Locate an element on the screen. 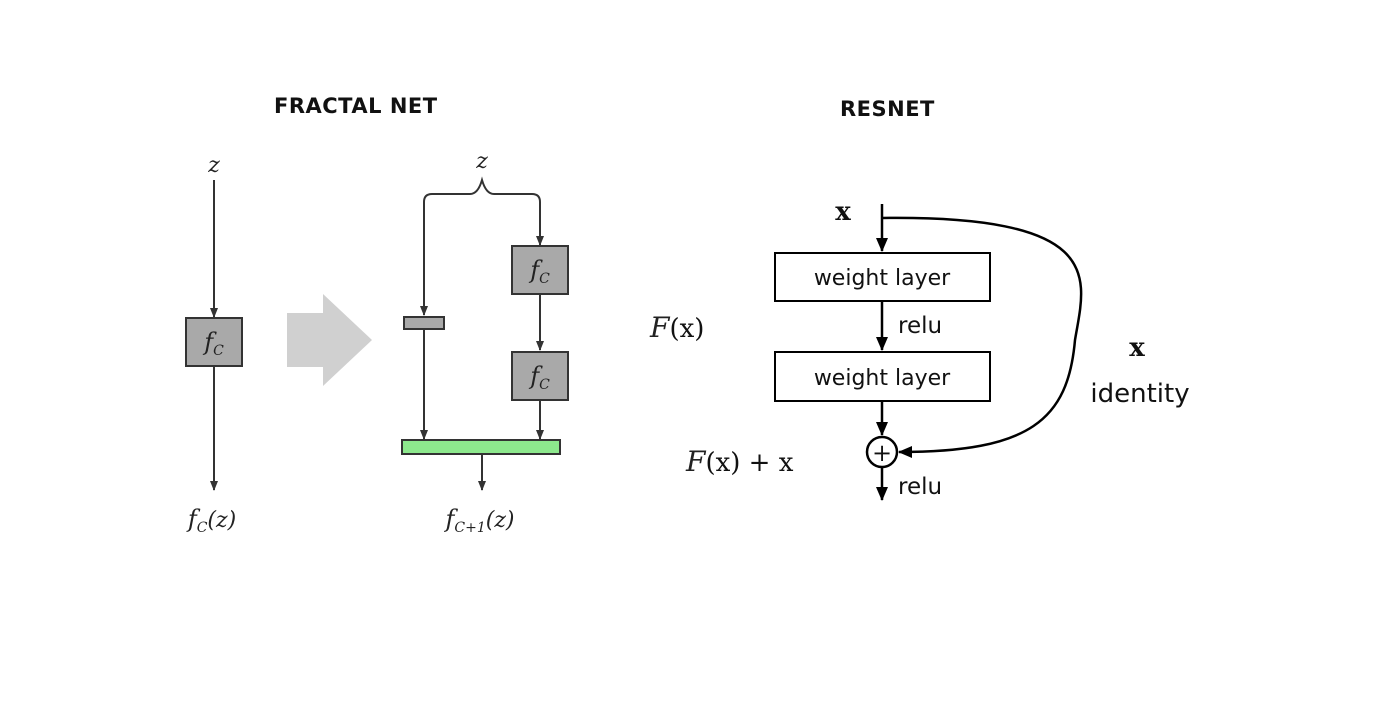  identity-skip-connection is located at coordinates (982, 337).